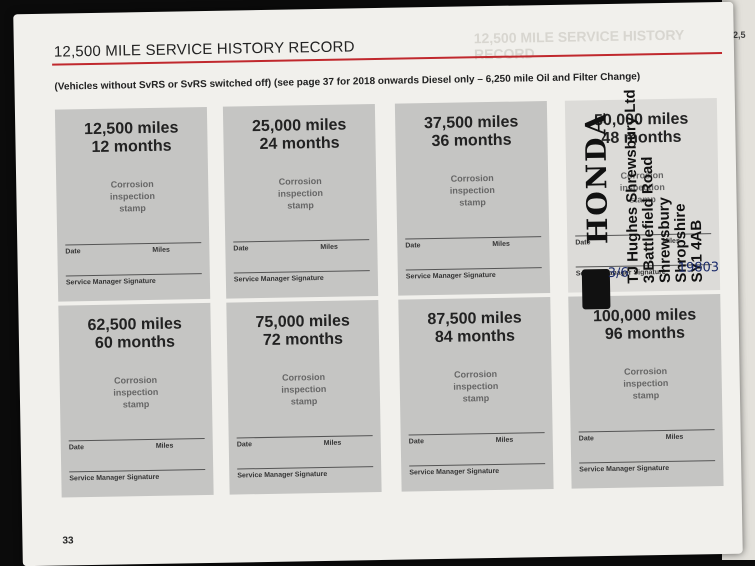 The width and height of the screenshot is (755, 566). What do you see at coordinates (303, 340) in the screenshot?
I see `card-months: 72 months` at bounding box center [303, 340].